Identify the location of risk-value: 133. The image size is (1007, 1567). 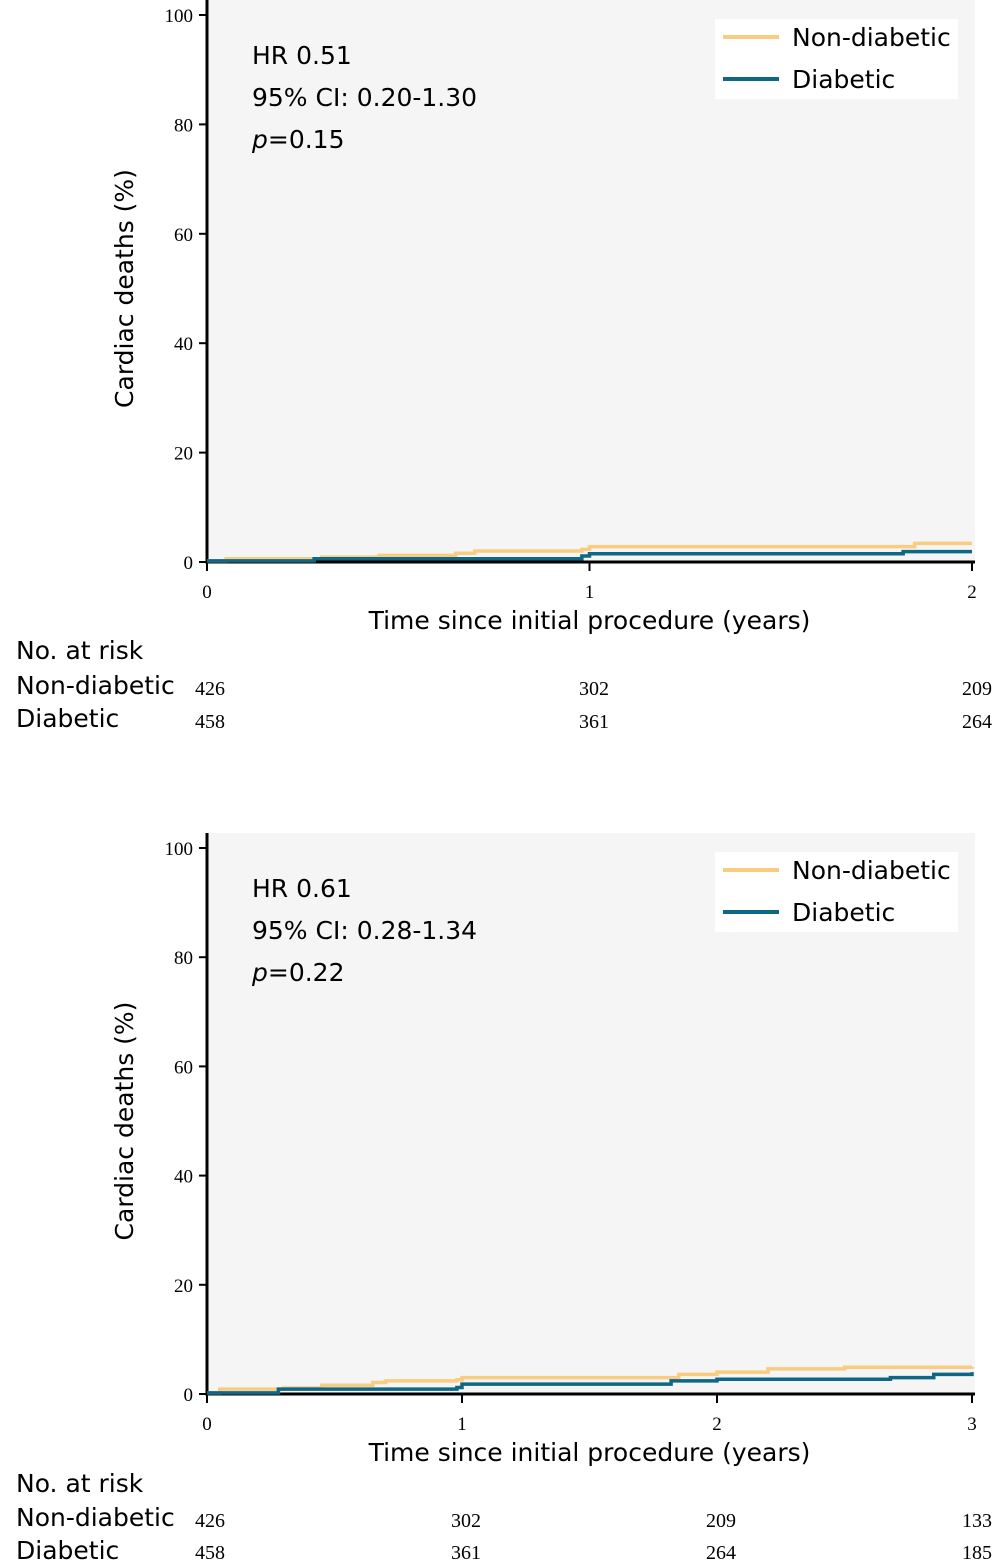
(977, 1521).